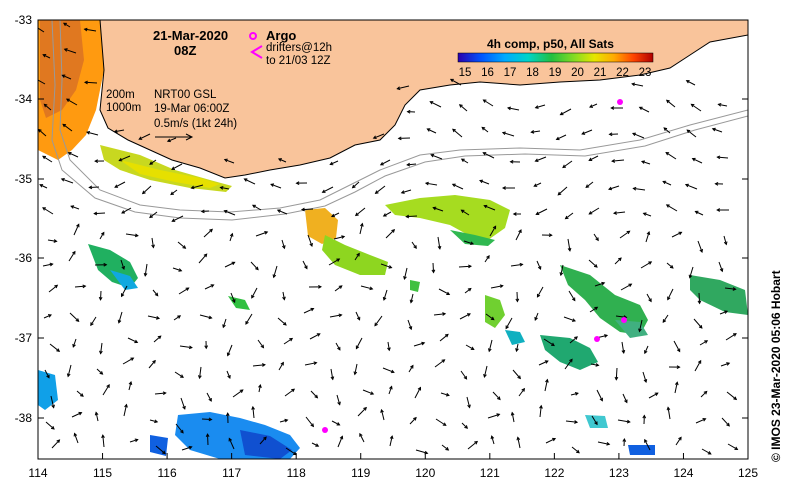 This screenshot has height=492, width=790. What do you see at coordinates (555, 73) in the screenshot?
I see `colorbar-ticks: 15 16 17 18 19 20 21 22 23` at bounding box center [555, 73].